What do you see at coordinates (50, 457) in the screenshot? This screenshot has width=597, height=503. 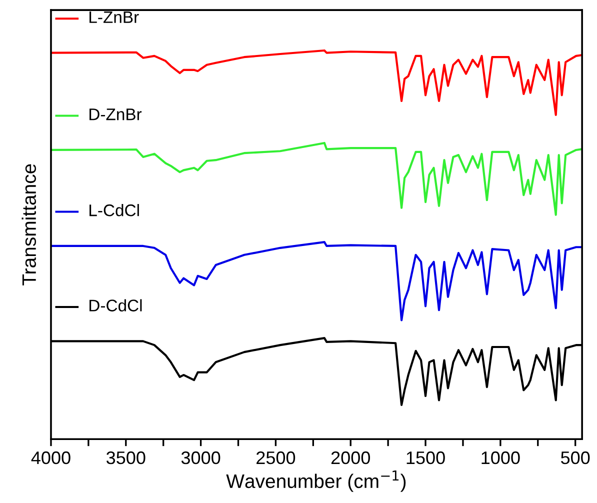 I see `x-tick-label: 4000` at bounding box center [50, 457].